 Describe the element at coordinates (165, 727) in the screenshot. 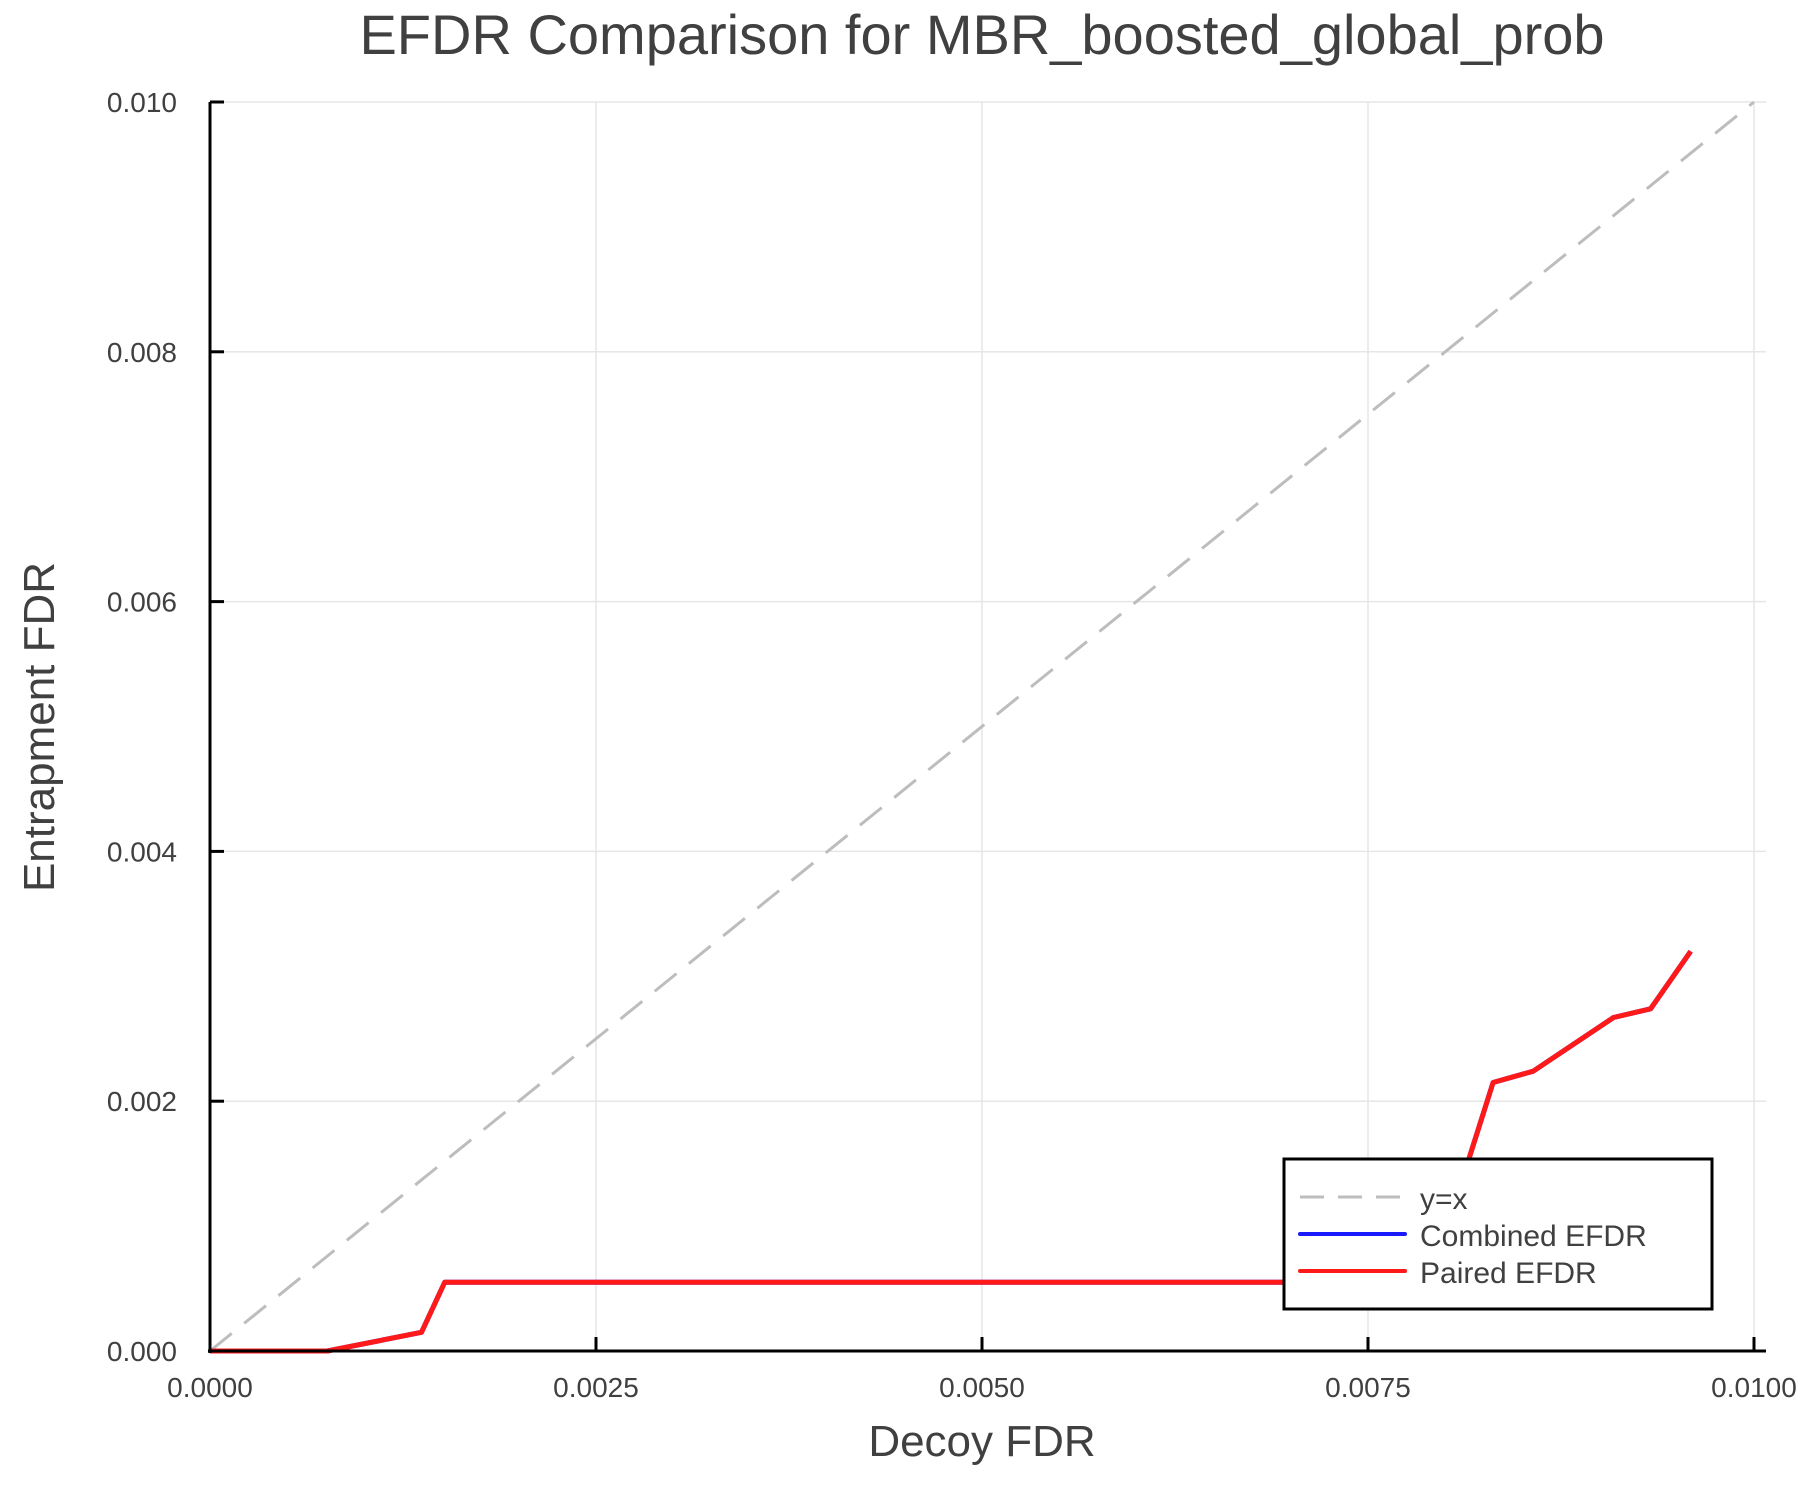

I see `y-ticks: 0.000 0.002 0.004 0.006 0.008 0.010` at that location.